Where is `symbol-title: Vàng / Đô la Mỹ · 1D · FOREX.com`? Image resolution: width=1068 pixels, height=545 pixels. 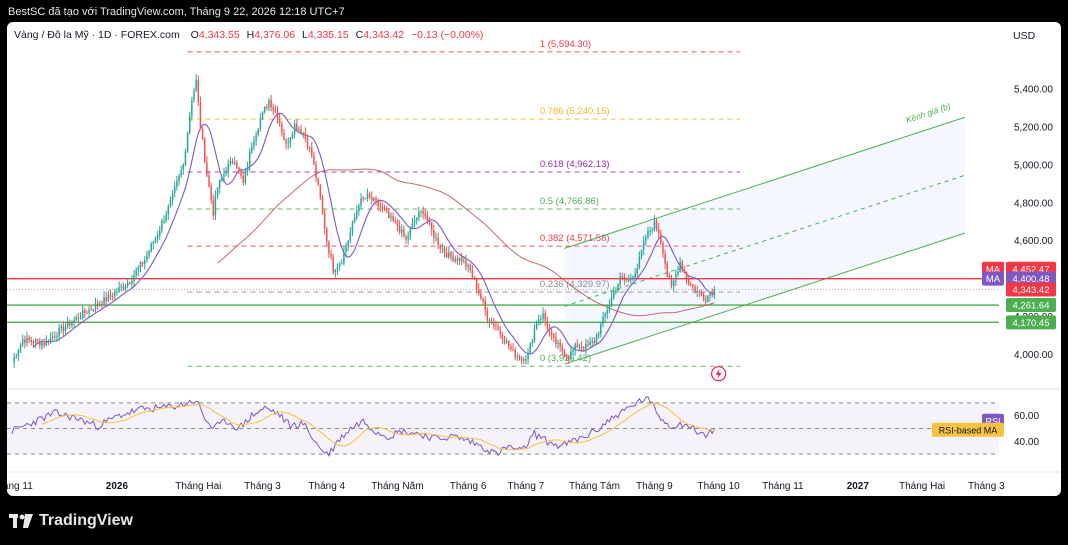 symbol-title: Vàng / Đô la Mỹ · 1D · FOREX.com is located at coordinates (97, 35).